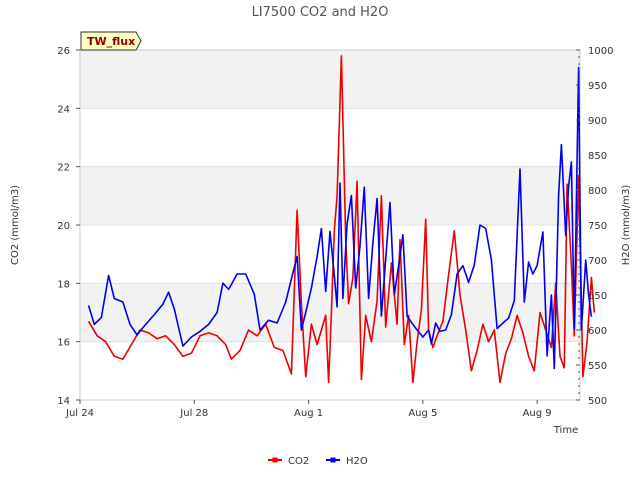 Image resolution: width=640 pixels, height=480 pixels. What do you see at coordinates (565, 430) in the screenshot?
I see `x-axis-label: Time` at bounding box center [565, 430].